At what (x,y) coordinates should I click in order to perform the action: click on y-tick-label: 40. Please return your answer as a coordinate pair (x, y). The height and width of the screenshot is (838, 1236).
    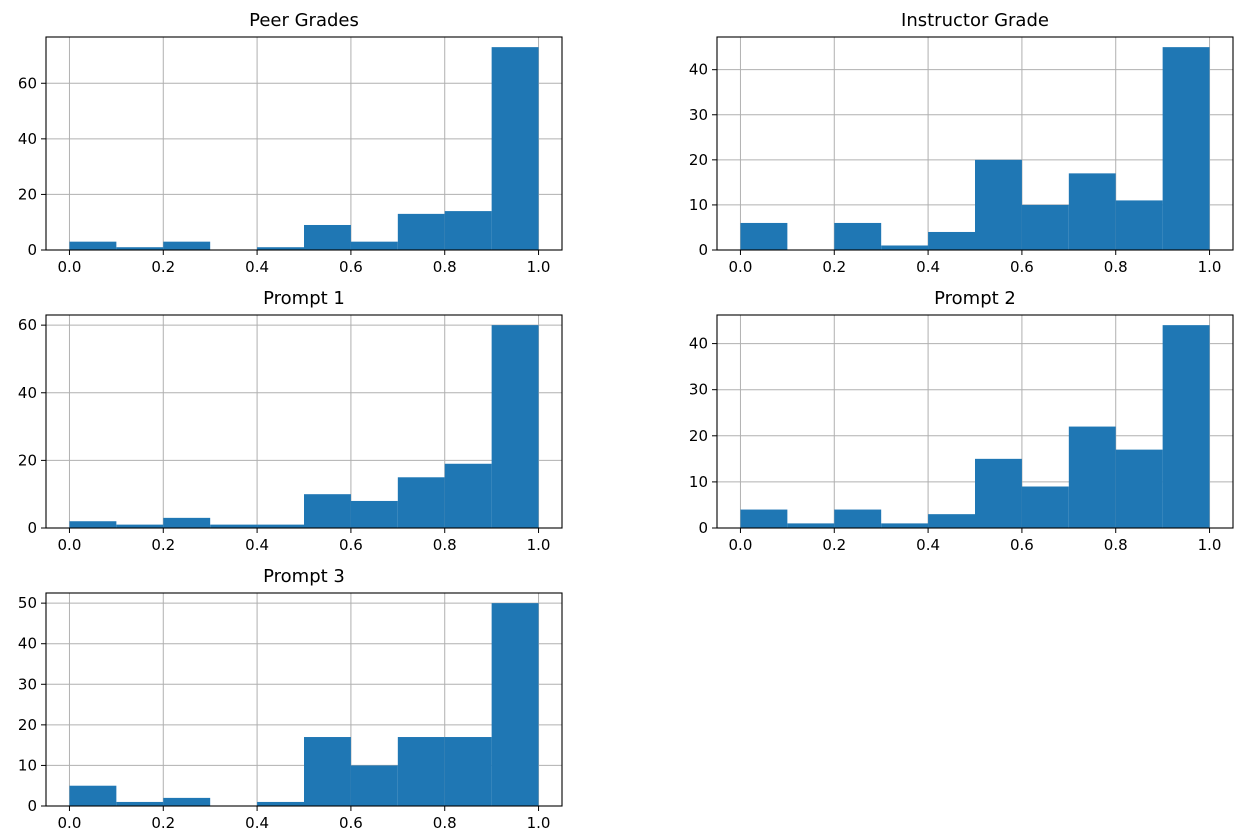
    Looking at the image, I should click on (698, 344).